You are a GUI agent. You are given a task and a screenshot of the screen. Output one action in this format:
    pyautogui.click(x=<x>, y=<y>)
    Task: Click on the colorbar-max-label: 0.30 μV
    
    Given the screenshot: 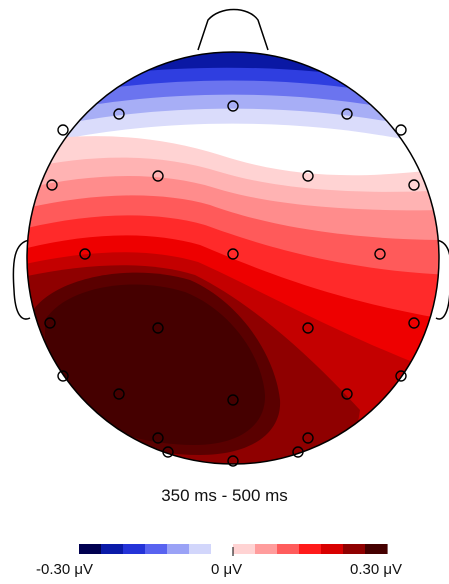 What is the action you would take?
    pyautogui.click(x=376, y=569)
    